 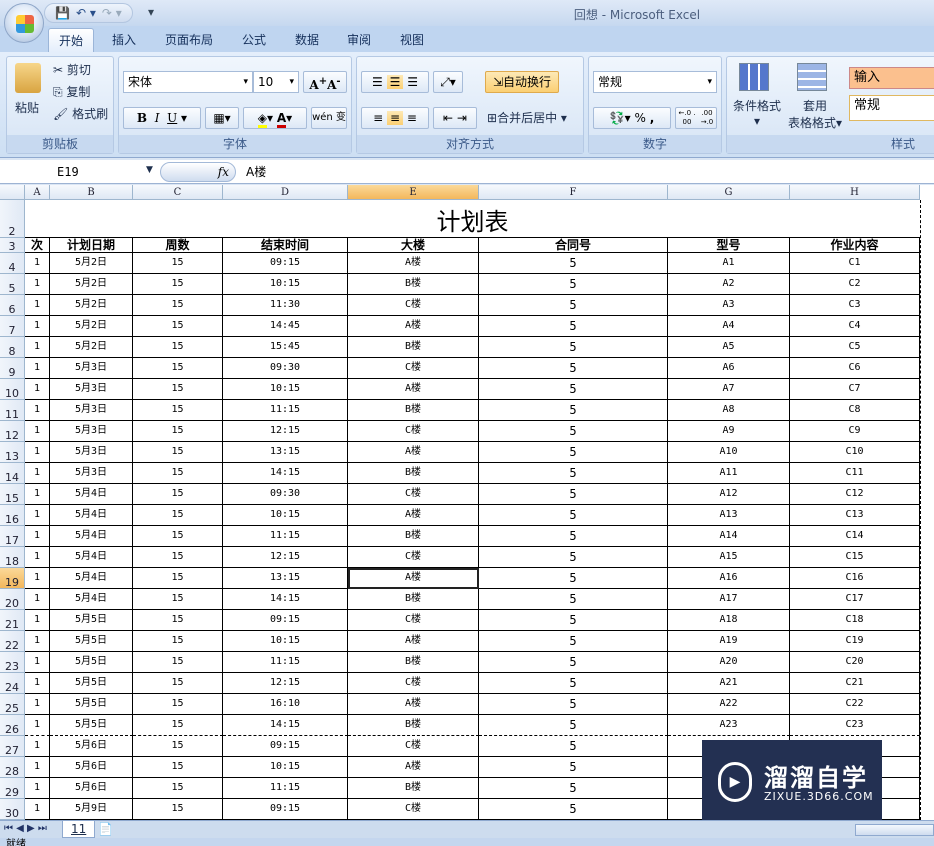 What do you see at coordinates (855, 192) in the screenshot?
I see `column-header-H: H` at bounding box center [855, 192].